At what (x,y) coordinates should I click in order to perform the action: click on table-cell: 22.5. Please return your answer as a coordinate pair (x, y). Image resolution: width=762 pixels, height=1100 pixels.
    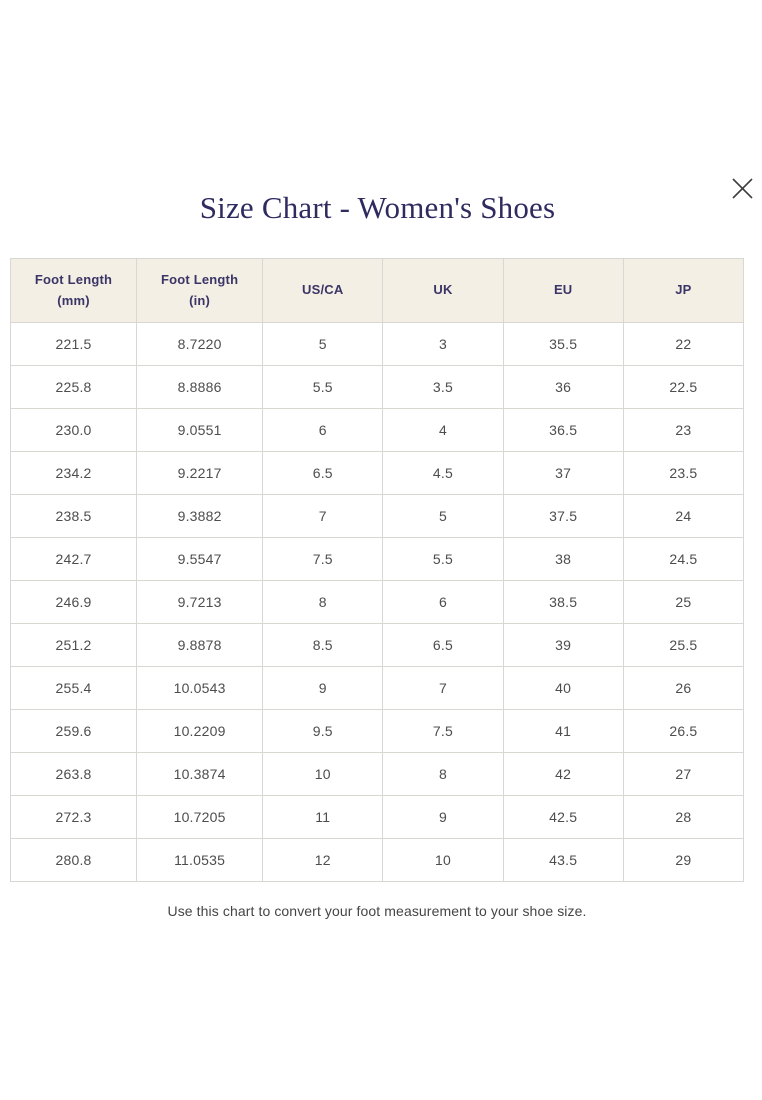
    Looking at the image, I should click on (683, 387).